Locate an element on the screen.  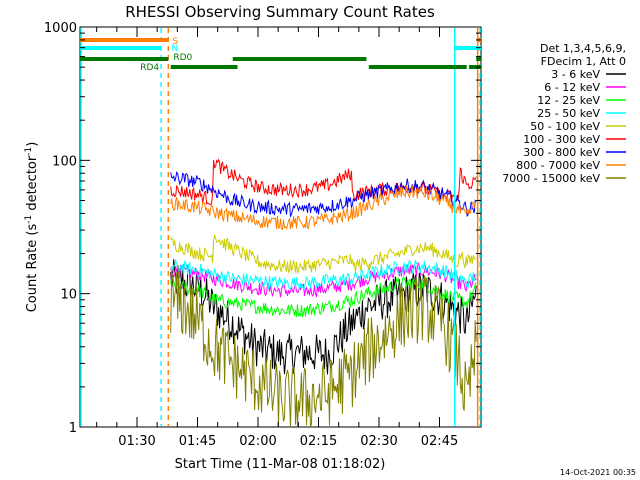
y-axis-label: Count Rate (s-1 detector-1) is located at coordinates (32, 227).